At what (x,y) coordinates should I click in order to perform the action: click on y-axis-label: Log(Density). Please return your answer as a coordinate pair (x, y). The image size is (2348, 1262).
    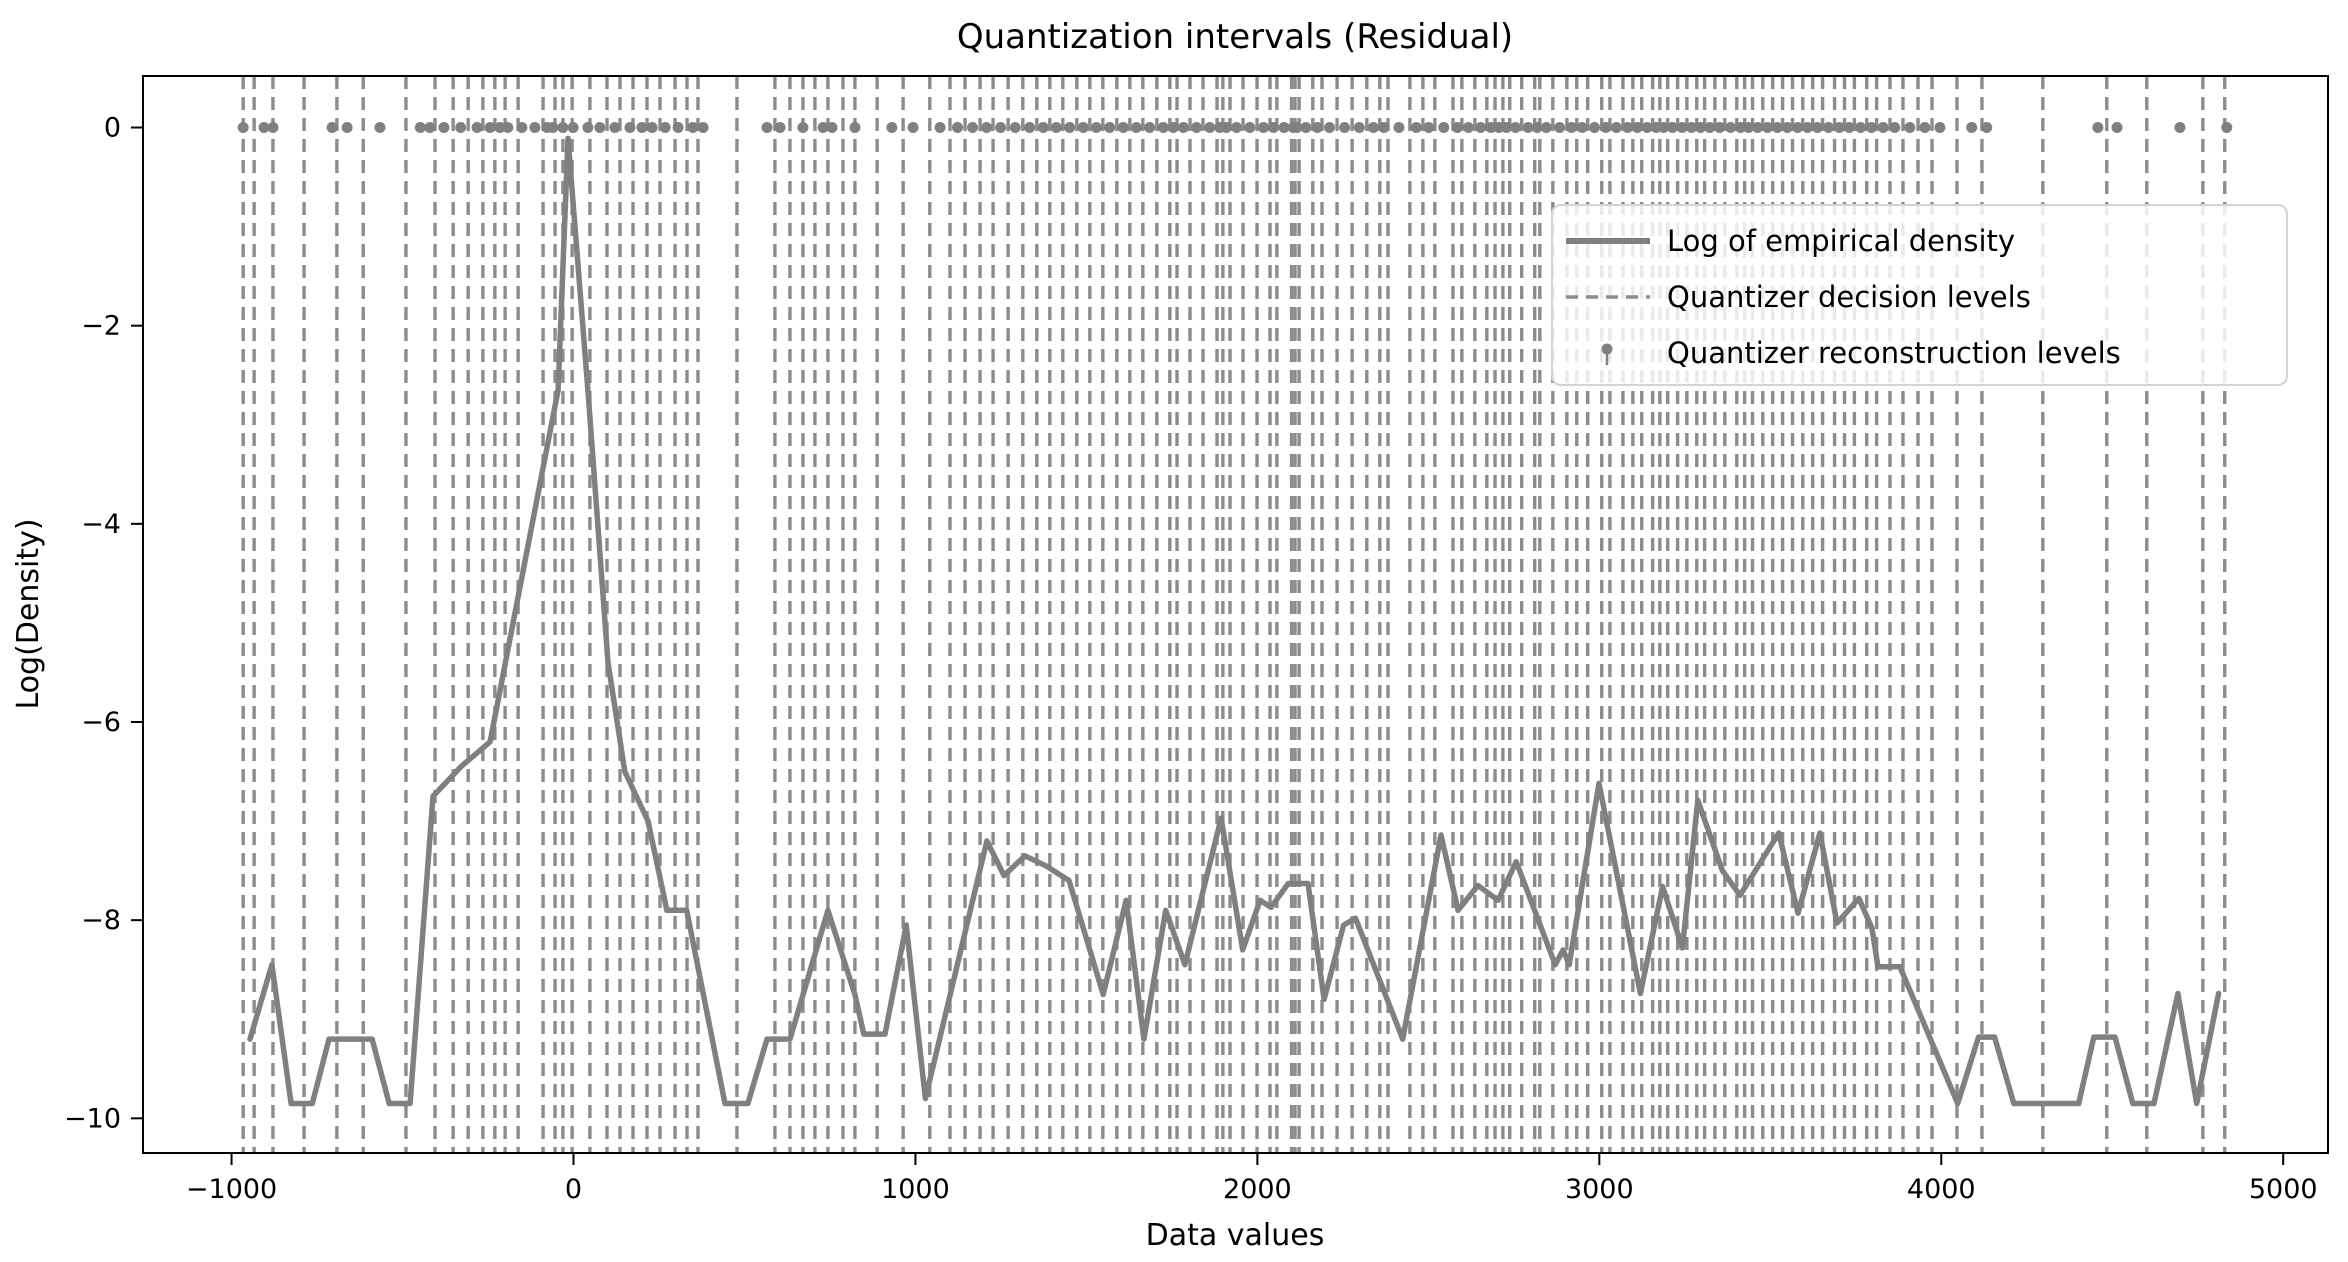
    Looking at the image, I should click on (28, 613).